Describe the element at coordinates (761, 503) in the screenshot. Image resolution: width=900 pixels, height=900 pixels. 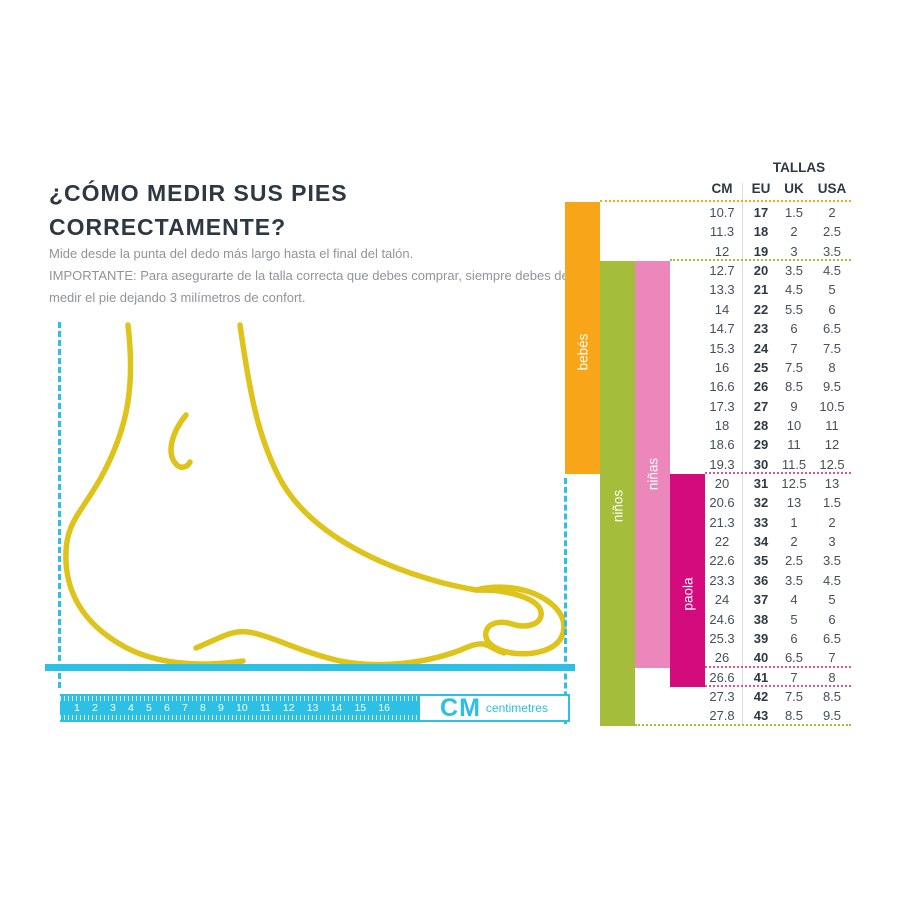
I see `cell-eu: 32` at that location.